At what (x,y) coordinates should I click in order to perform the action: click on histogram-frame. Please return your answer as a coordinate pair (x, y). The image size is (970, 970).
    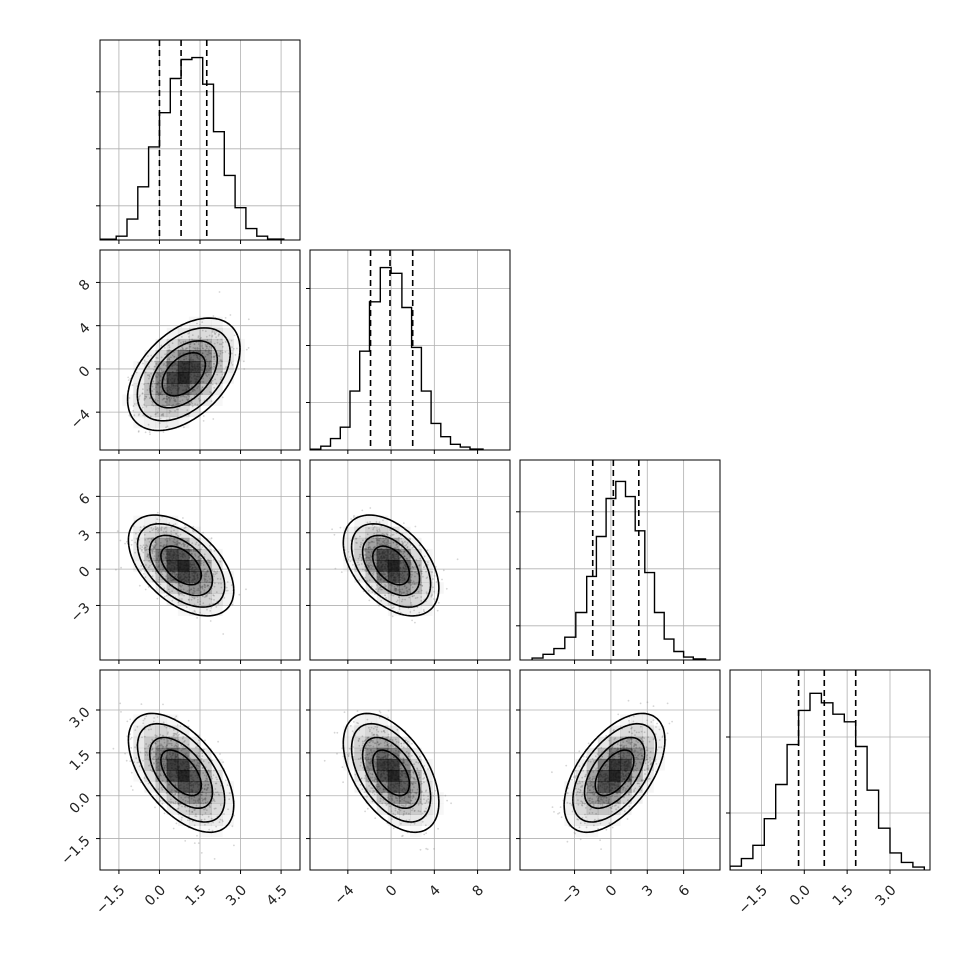
    Looking at the image, I should click on (410, 350).